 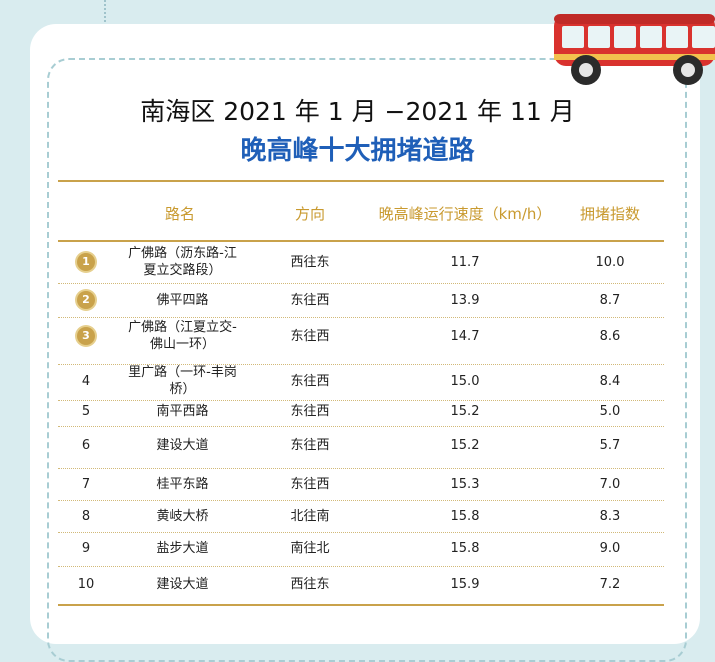 I want to click on background-dotted-line, so click(x=105, y=11).